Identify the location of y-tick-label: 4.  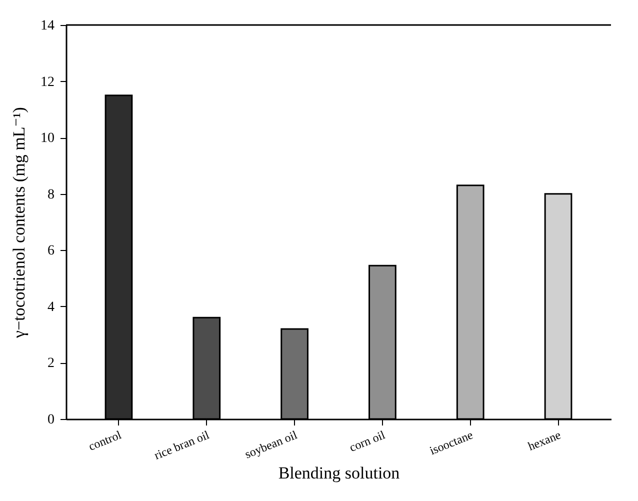
(51, 307).